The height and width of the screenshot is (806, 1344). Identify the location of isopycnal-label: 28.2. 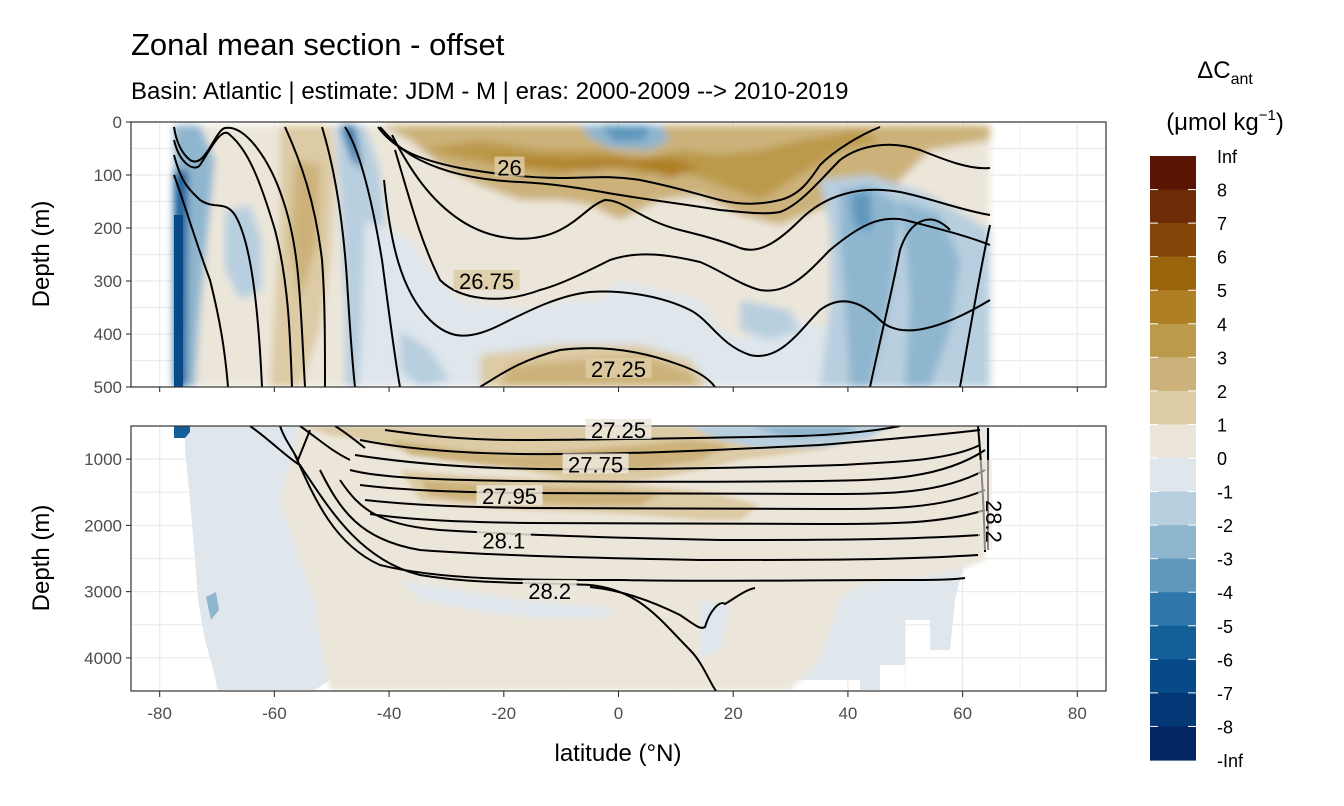
(549, 591).